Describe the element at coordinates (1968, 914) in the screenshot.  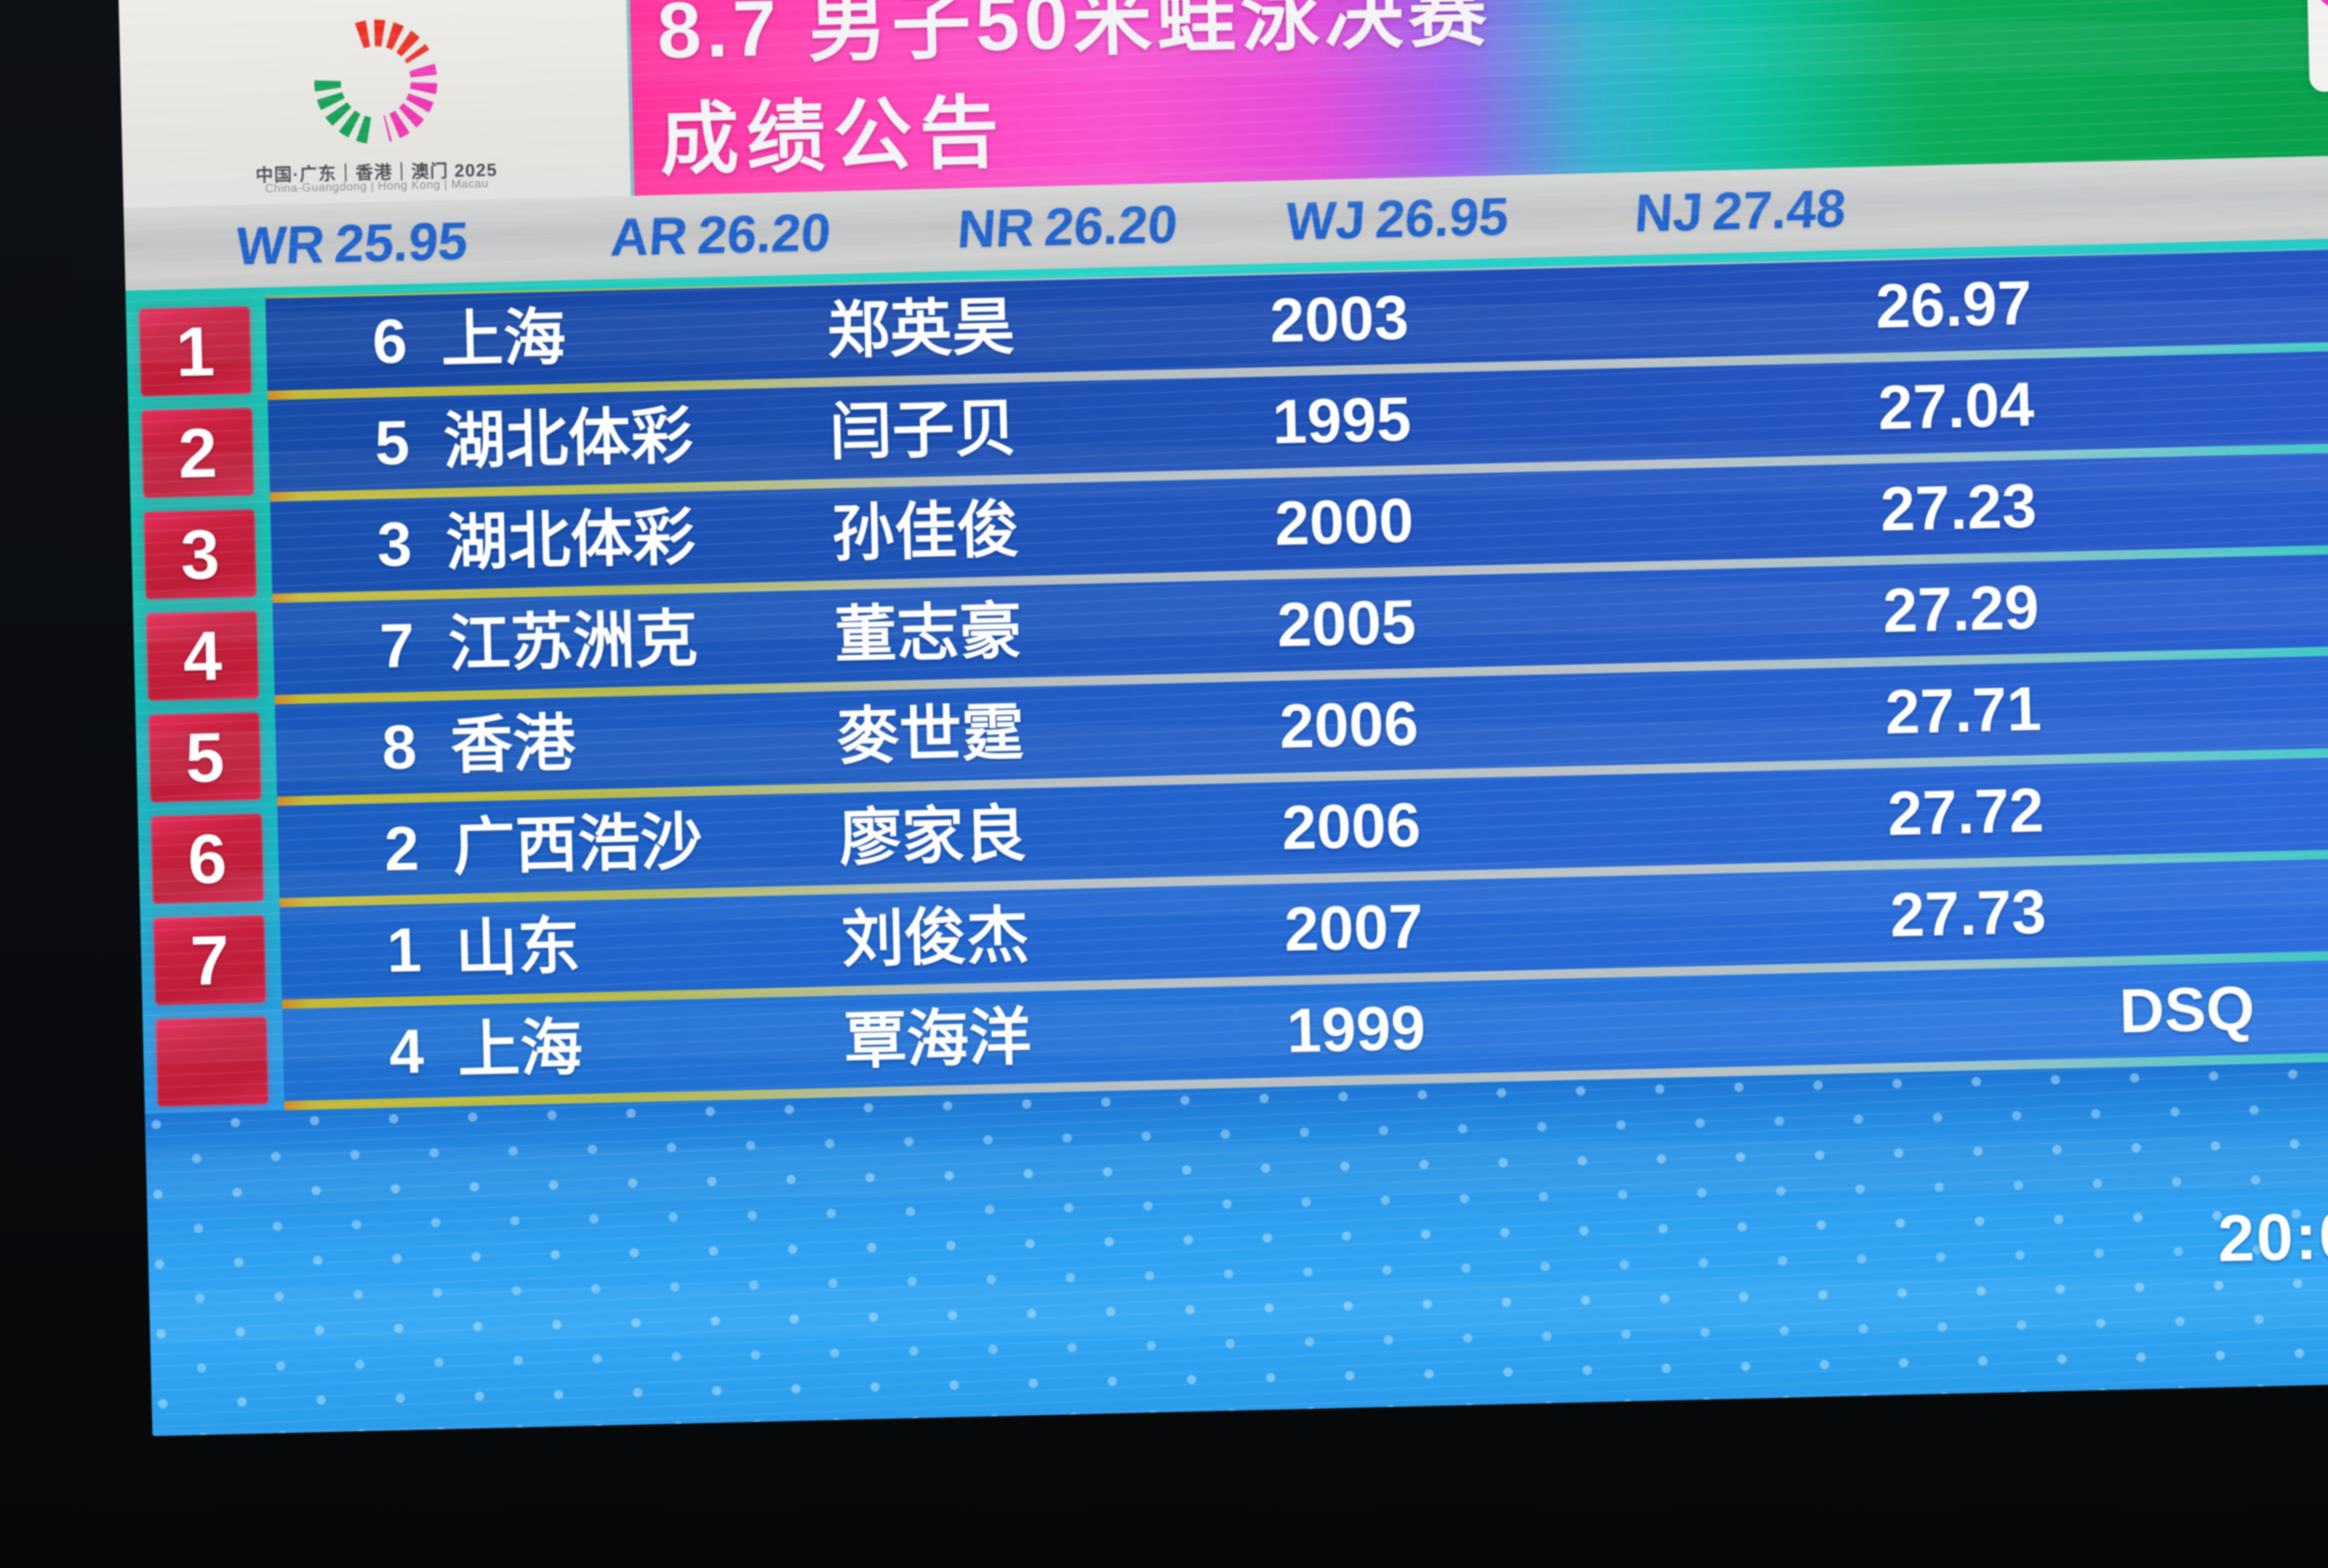
I see `result-time: 27.73` at that location.